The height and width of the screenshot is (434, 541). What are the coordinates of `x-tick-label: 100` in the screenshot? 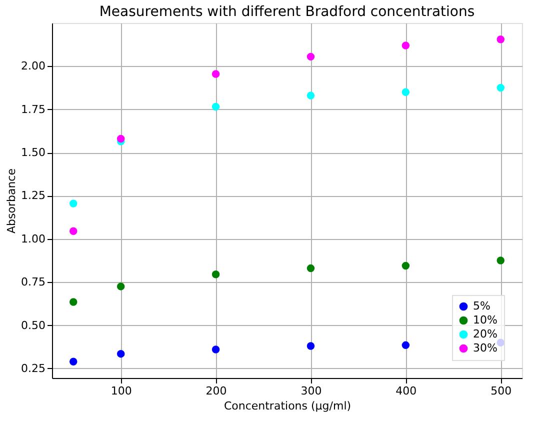 It's located at (121, 391).